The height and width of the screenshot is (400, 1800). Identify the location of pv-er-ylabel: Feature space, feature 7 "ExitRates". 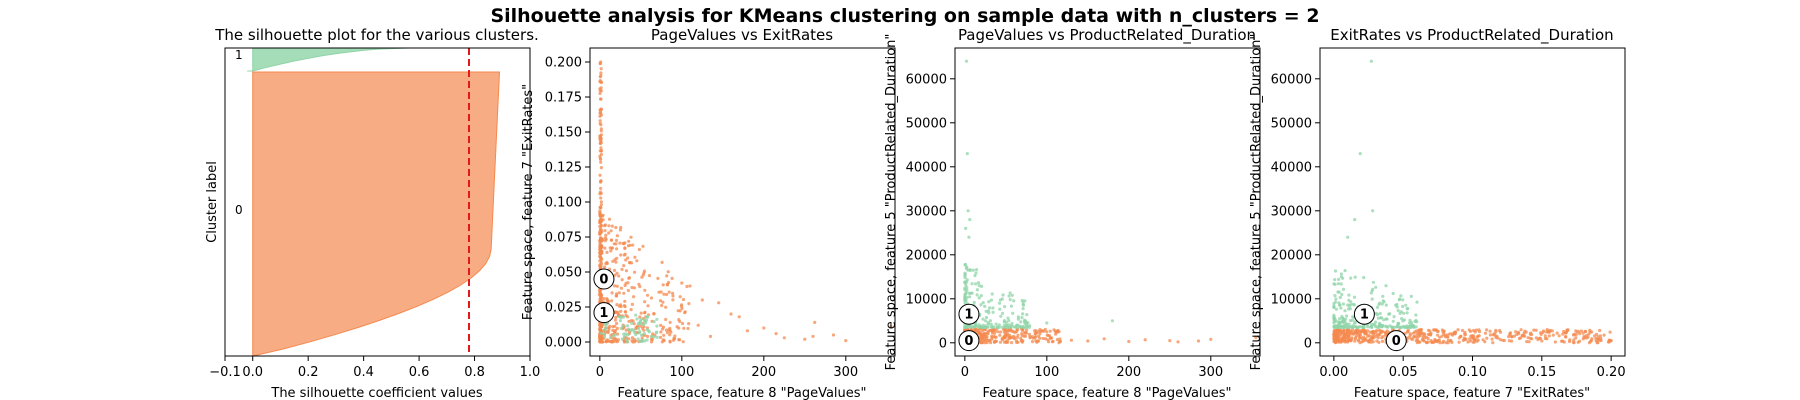
(528, 202).